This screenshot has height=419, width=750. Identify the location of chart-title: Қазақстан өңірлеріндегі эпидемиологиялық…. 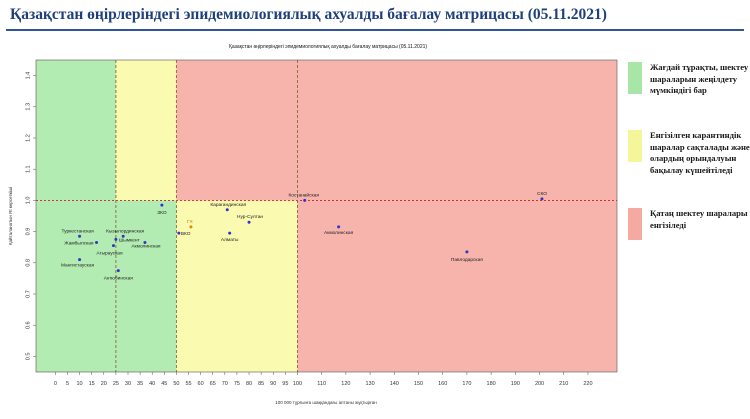
(328, 47).